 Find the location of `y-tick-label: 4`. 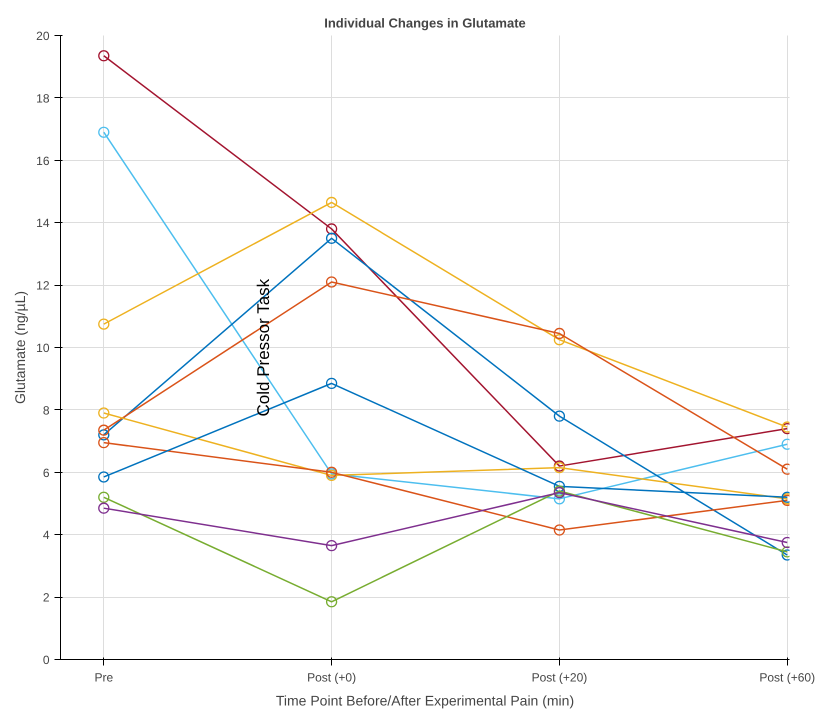

y-tick-label: 4 is located at coordinates (46, 535).